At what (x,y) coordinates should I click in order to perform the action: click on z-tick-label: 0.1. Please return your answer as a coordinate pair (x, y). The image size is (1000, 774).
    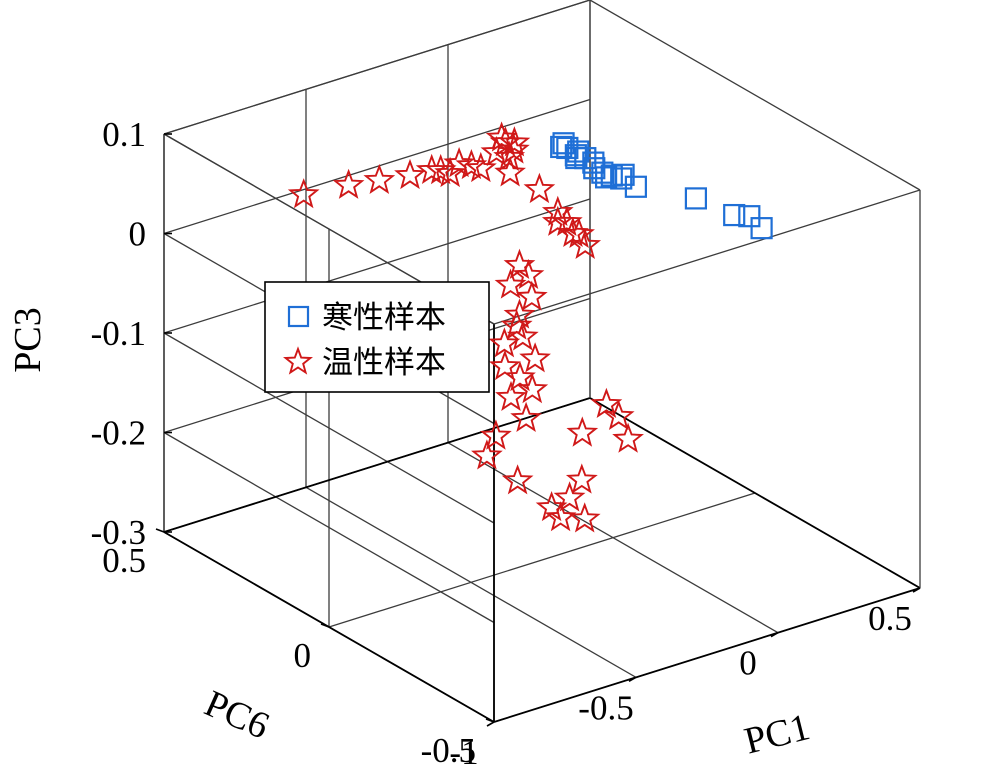
    Looking at the image, I should click on (124, 134).